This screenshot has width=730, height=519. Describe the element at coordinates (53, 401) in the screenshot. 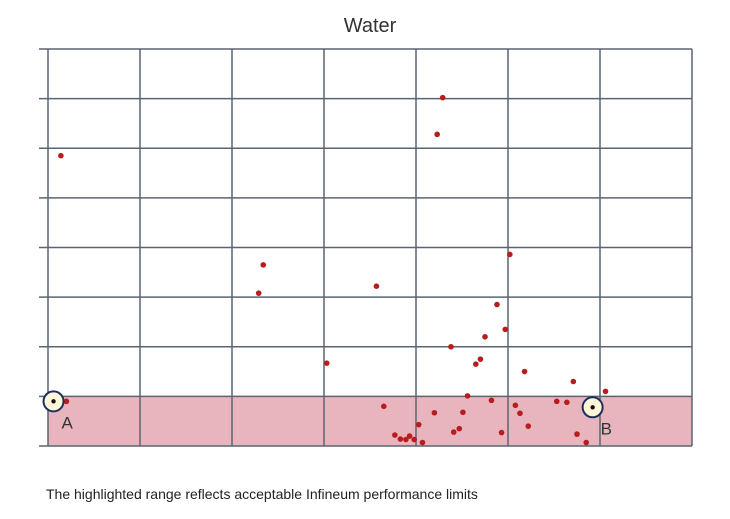

I see `marker-a-dot` at that location.